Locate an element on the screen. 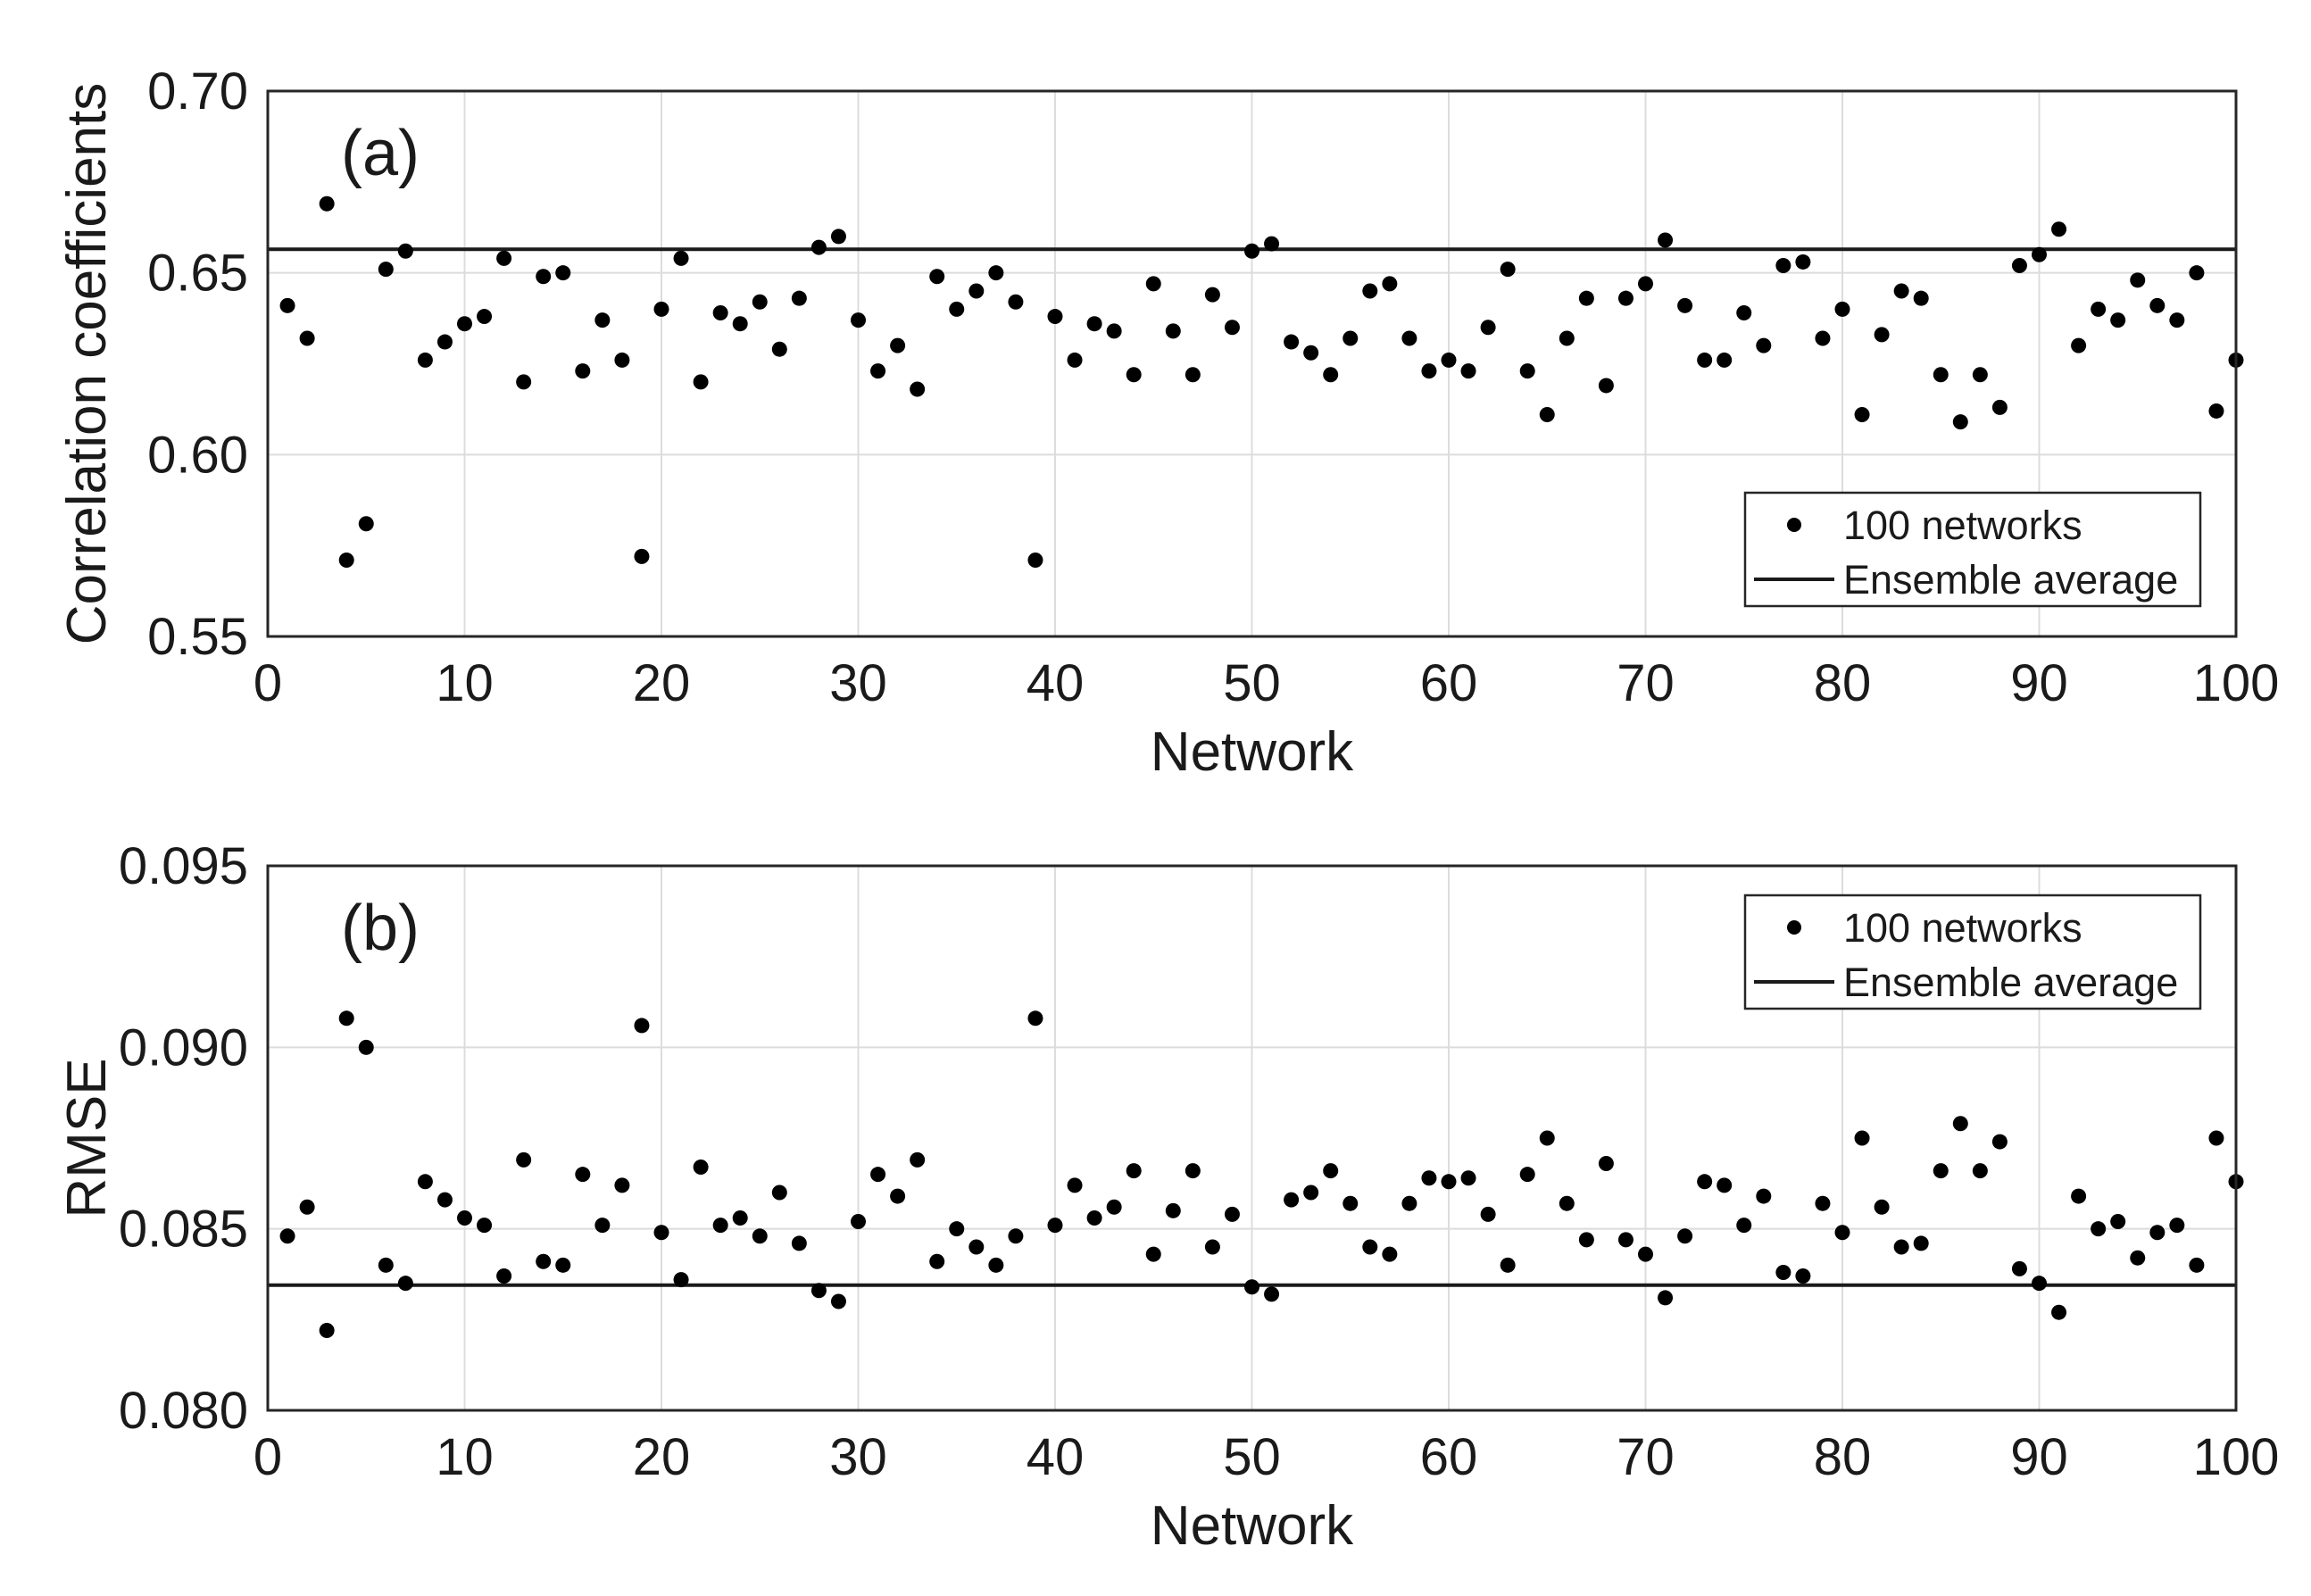 The image size is (2311, 1596). legend-correlation: 100 networks Ensemble average is located at coordinates (1972, 549).